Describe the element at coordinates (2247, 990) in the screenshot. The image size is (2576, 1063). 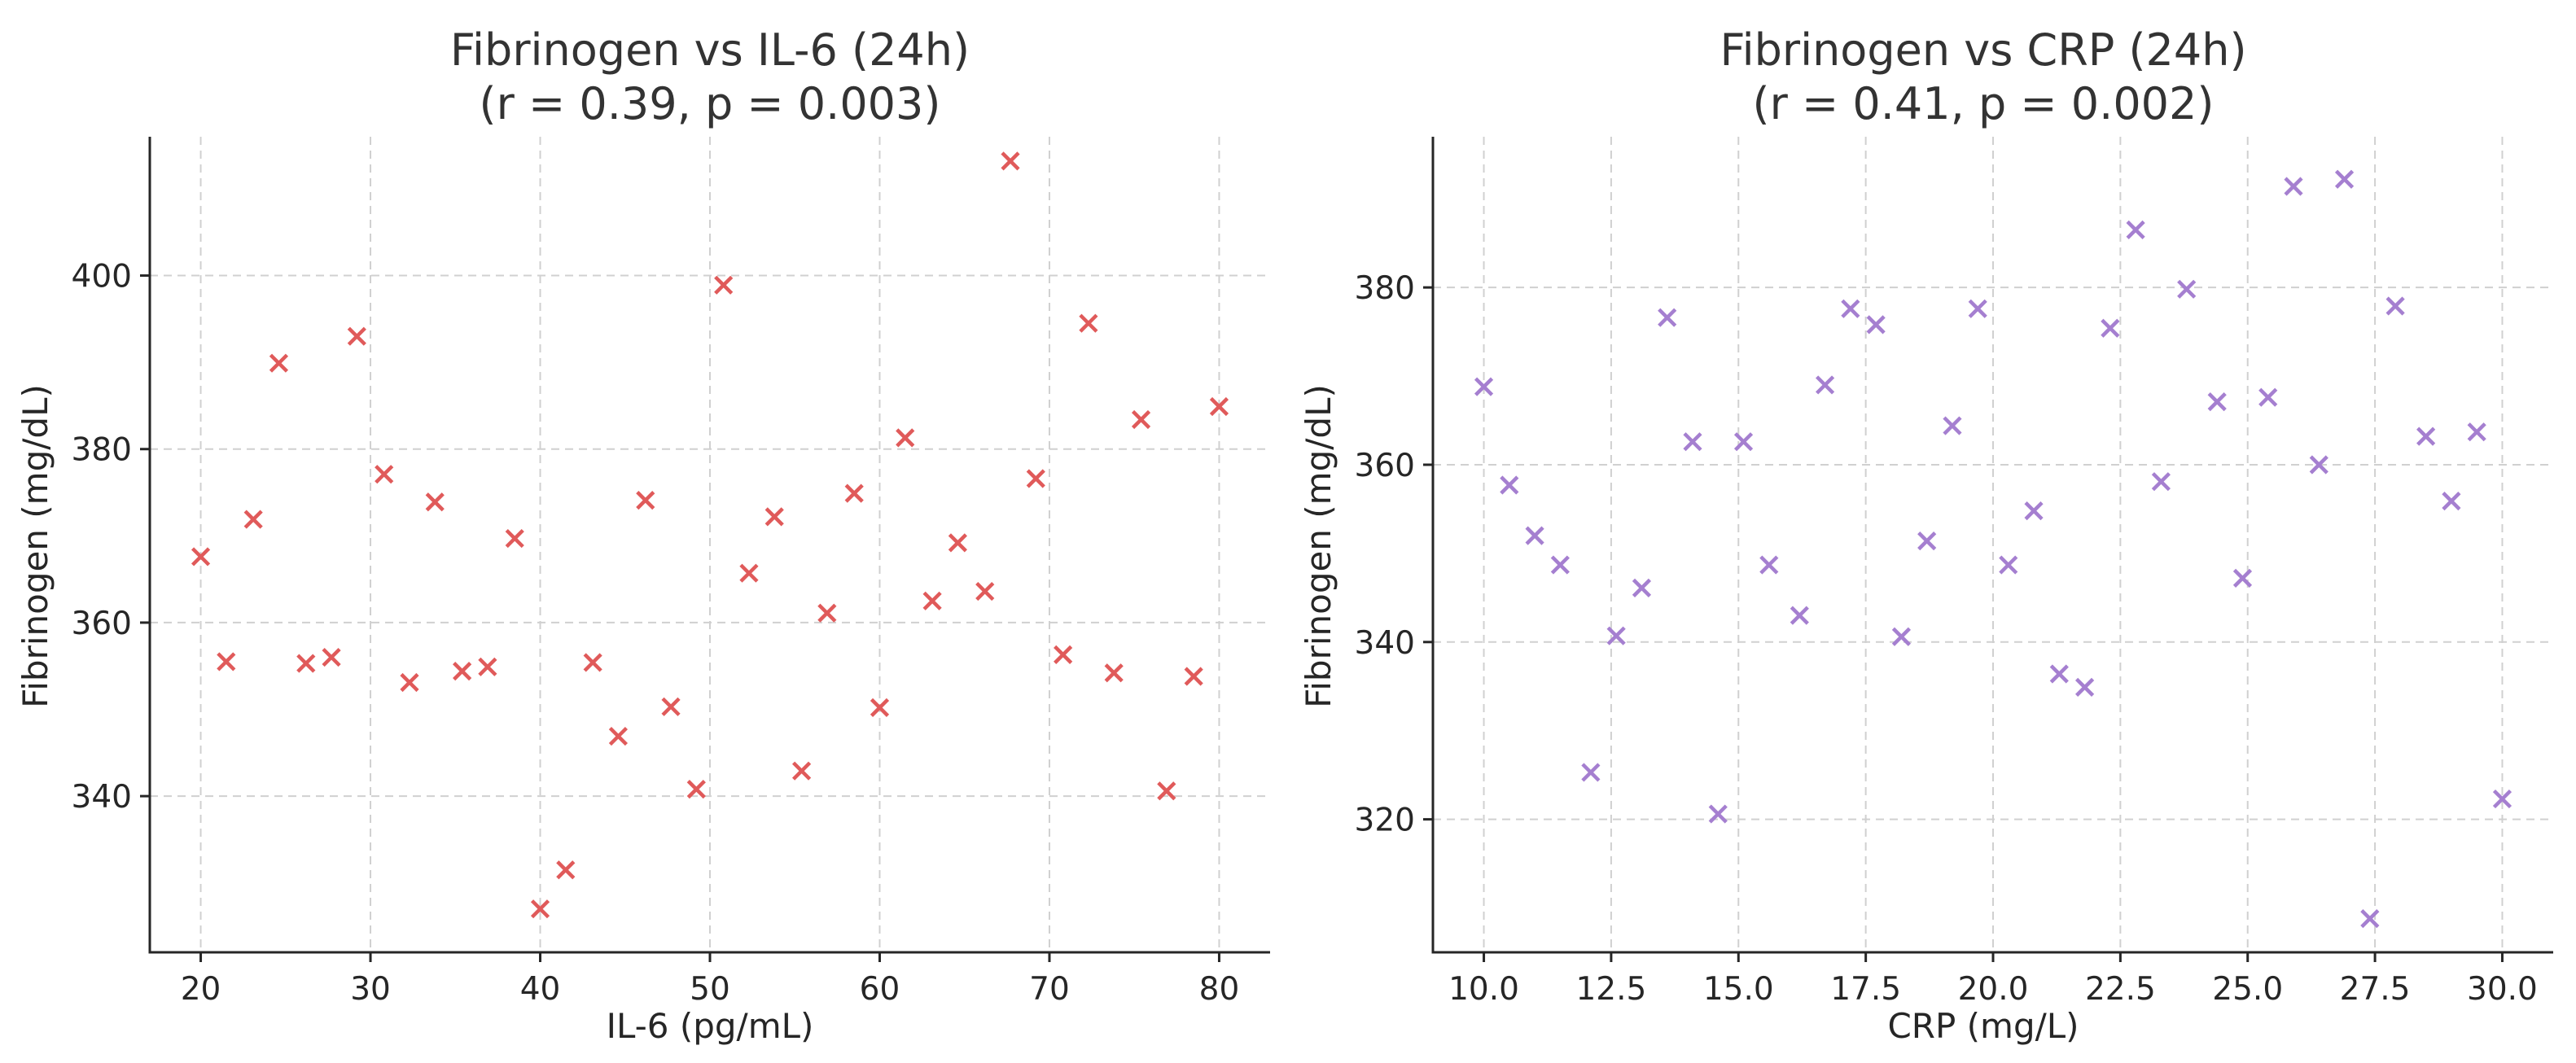
I see `x-tick-label: 25.0` at that location.